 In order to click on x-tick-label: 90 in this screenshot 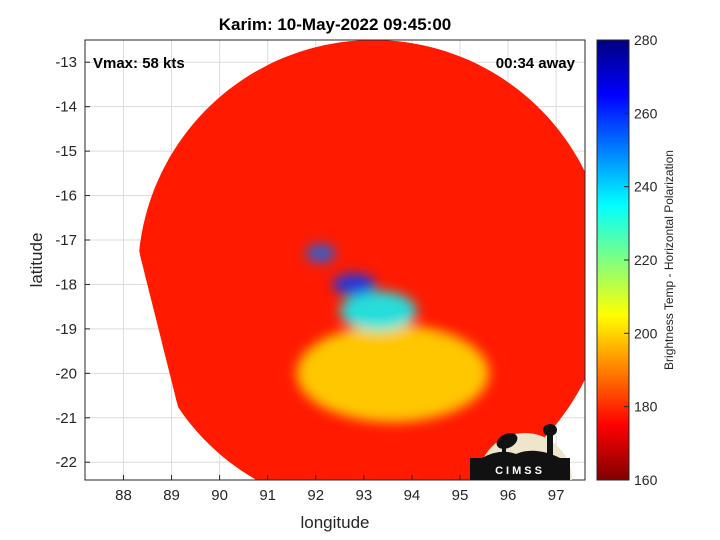, I will do `click(219, 495)`.